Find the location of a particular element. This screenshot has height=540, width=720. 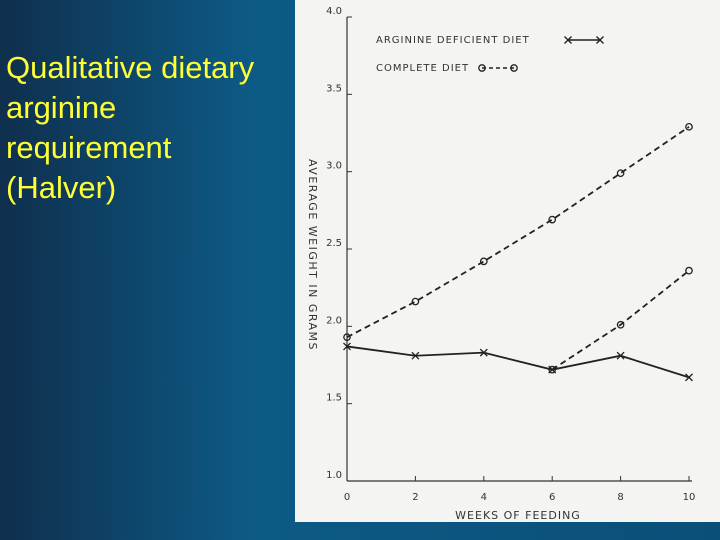

y-tick-label: 2.0 is located at coordinates (334, 320).